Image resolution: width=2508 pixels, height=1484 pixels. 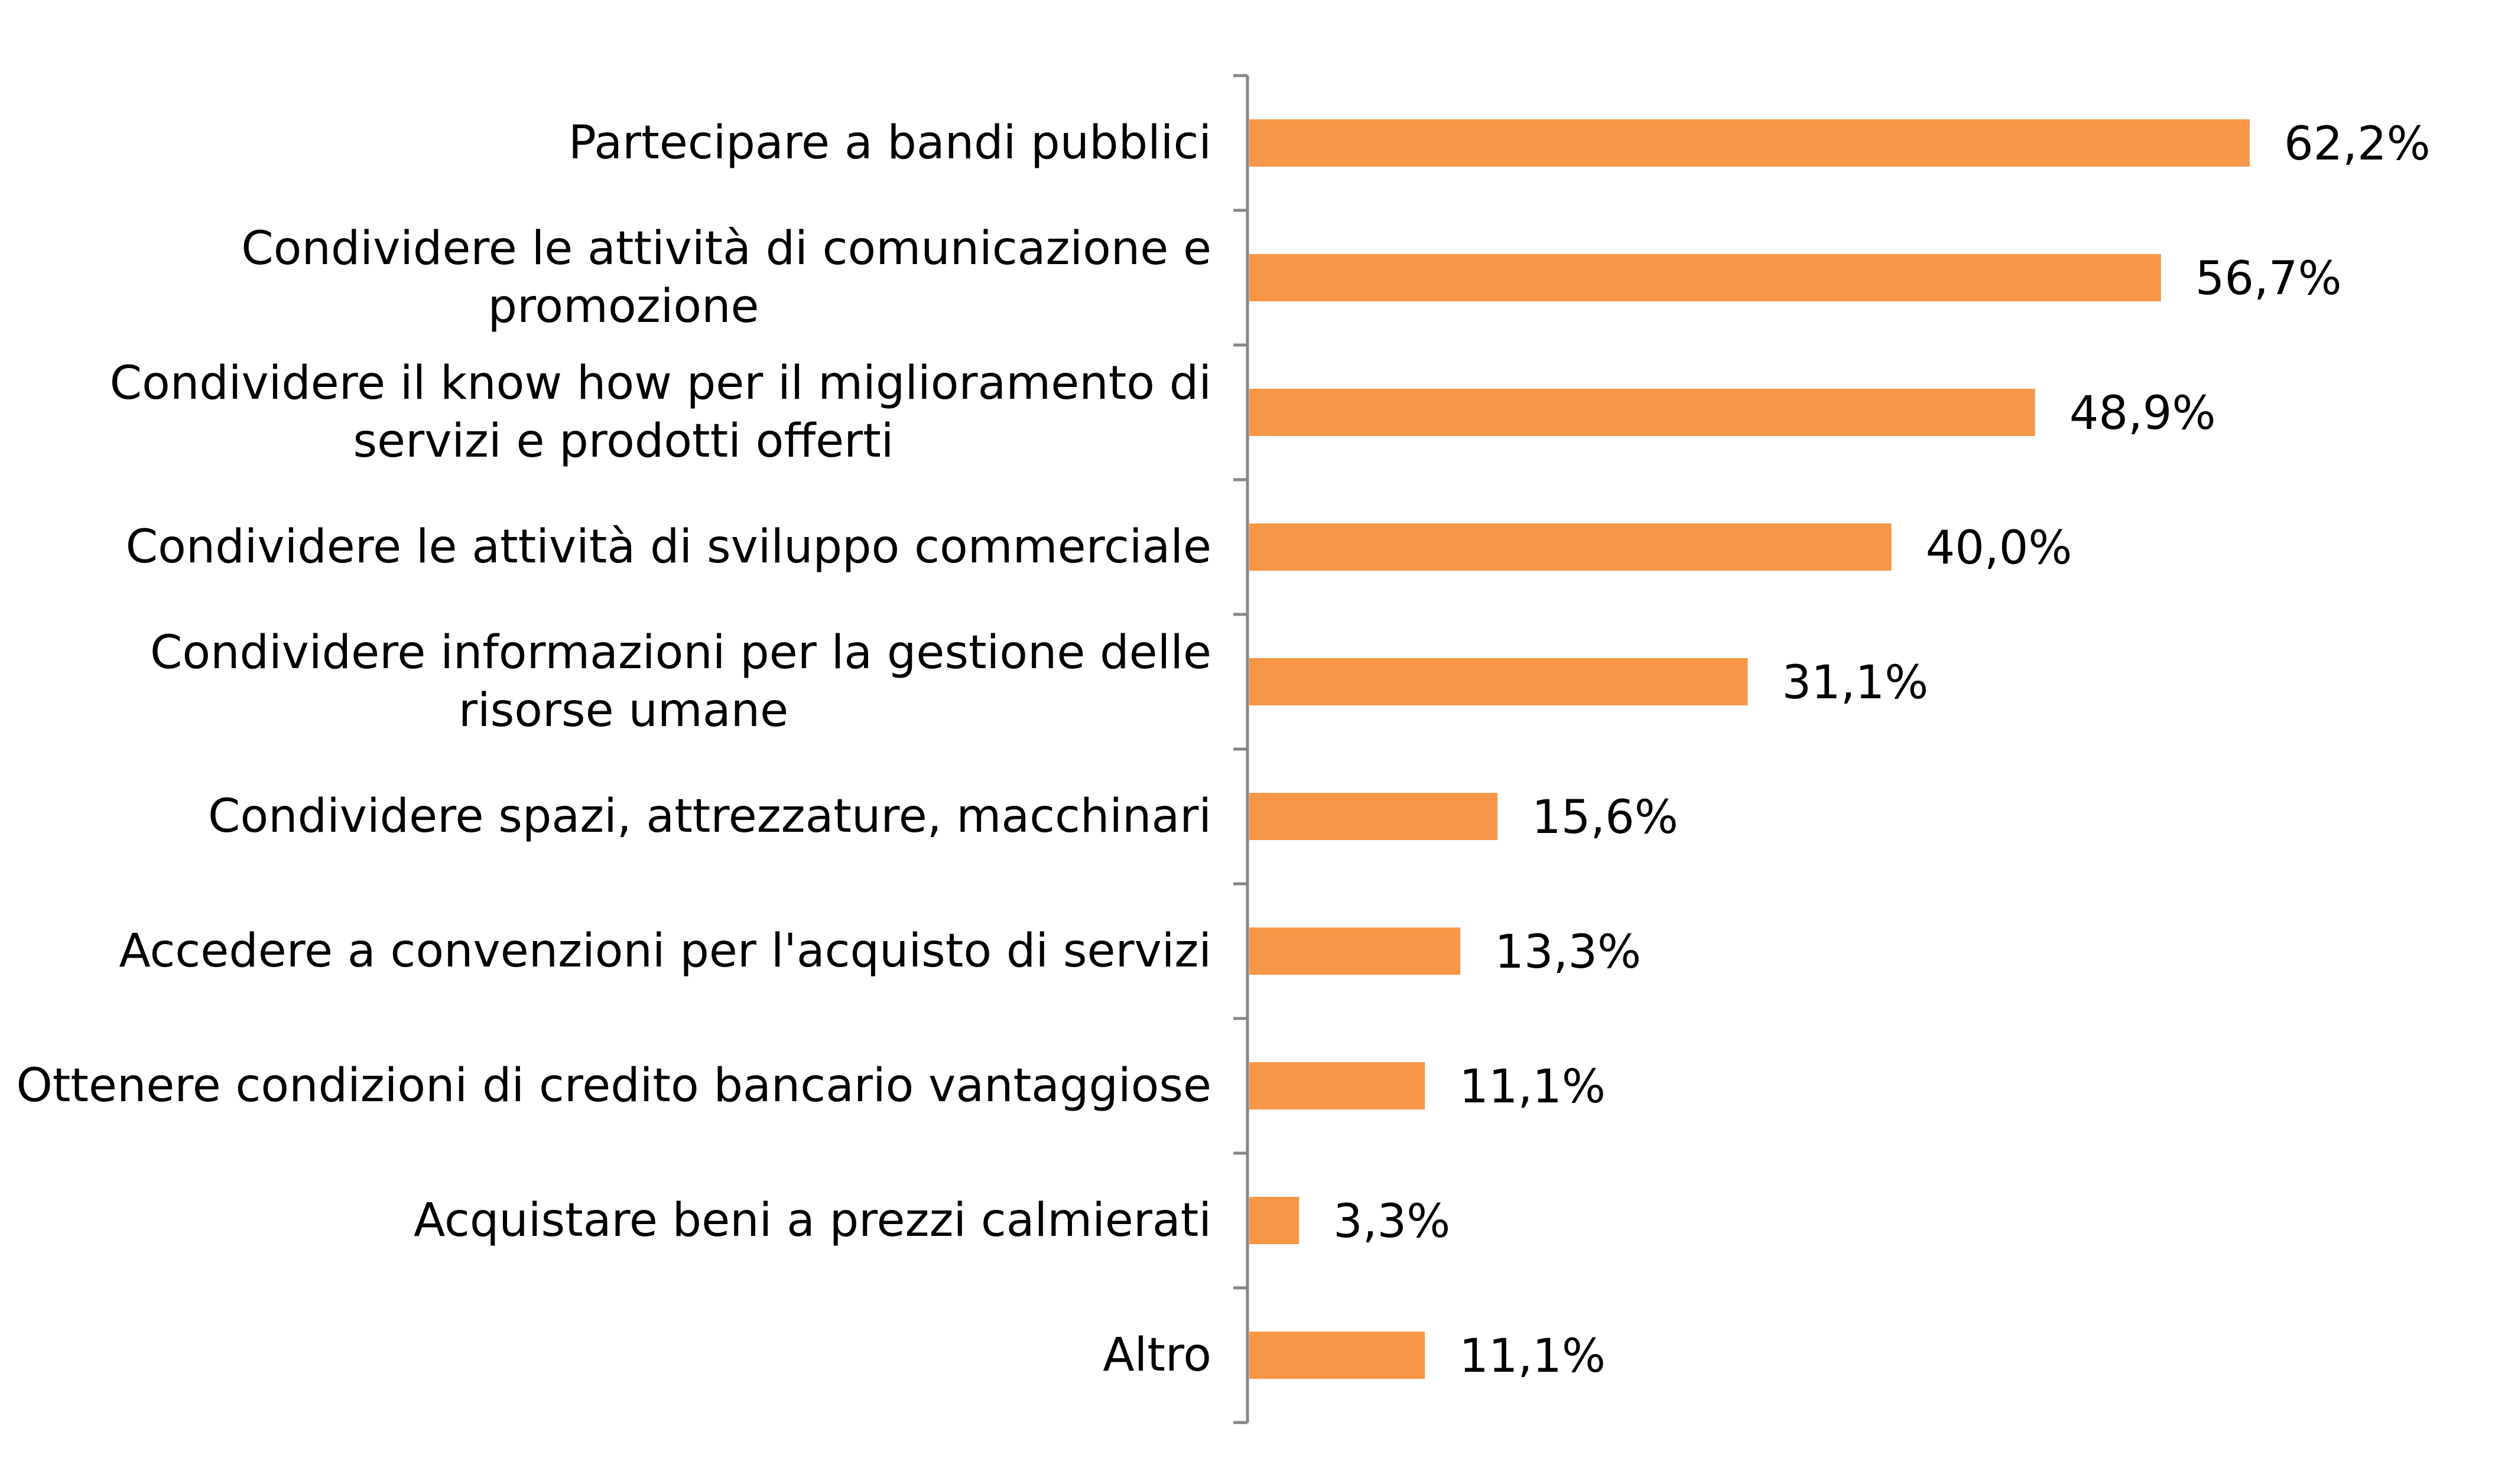 I want to click on data-label: 15,6%, so click(x=1605, y=817).